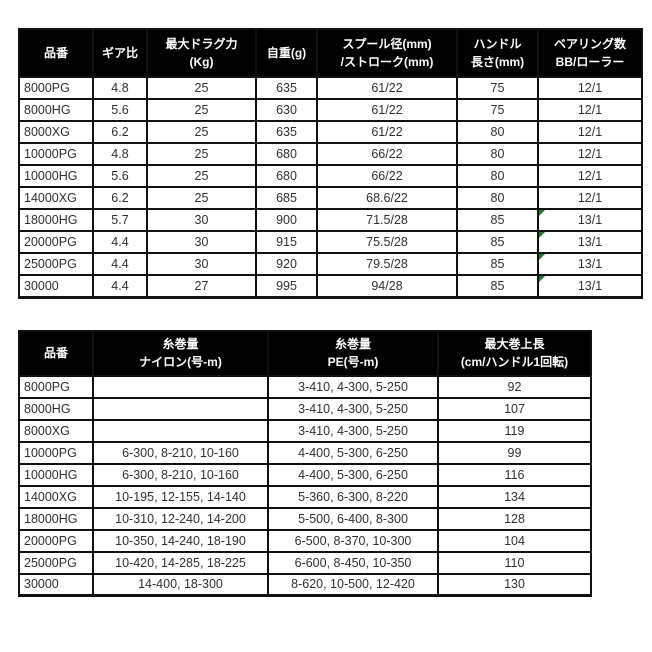  Describe the element at coordinates (497, 176) in the screenshot. I see `cell-handle: 80` at that location.